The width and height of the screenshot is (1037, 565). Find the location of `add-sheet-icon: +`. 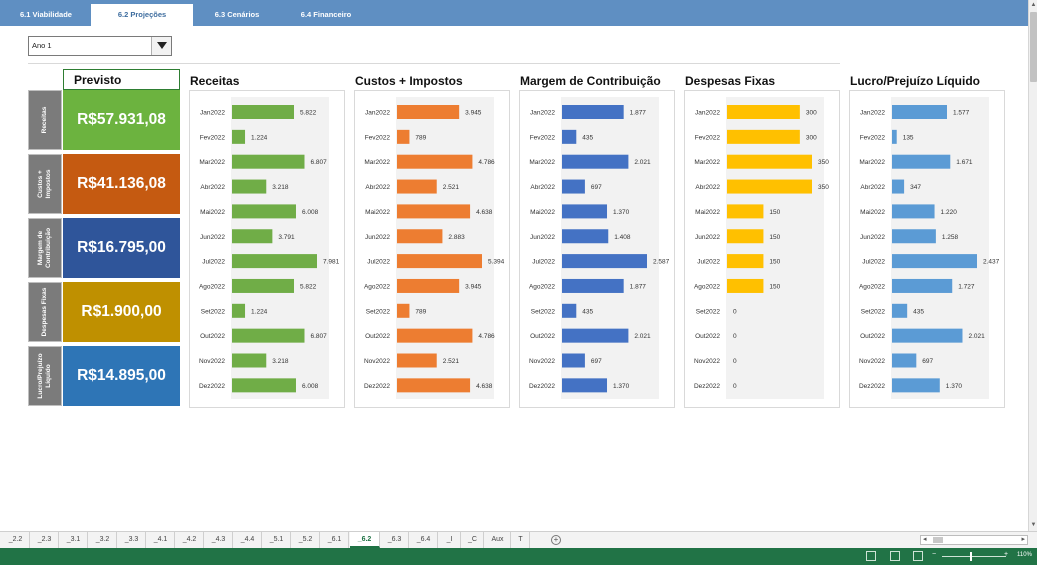

add-sheet-icon: + is located at coordinates (556, 540).